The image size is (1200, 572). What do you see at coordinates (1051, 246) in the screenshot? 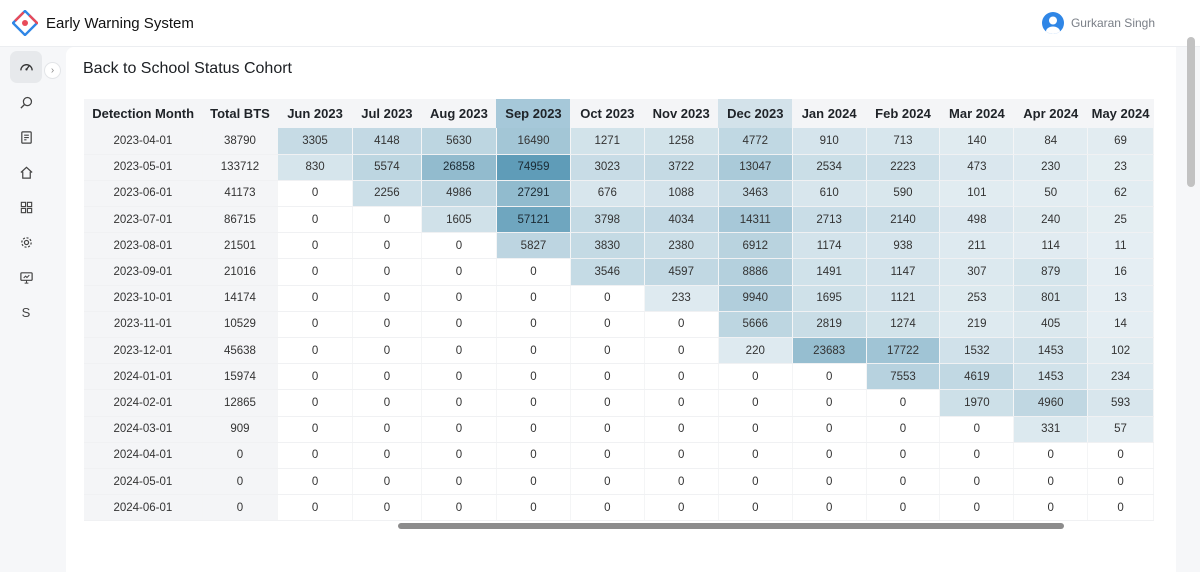
I see `cohort-value-cell: 114` at bounding box center [1051, 246].